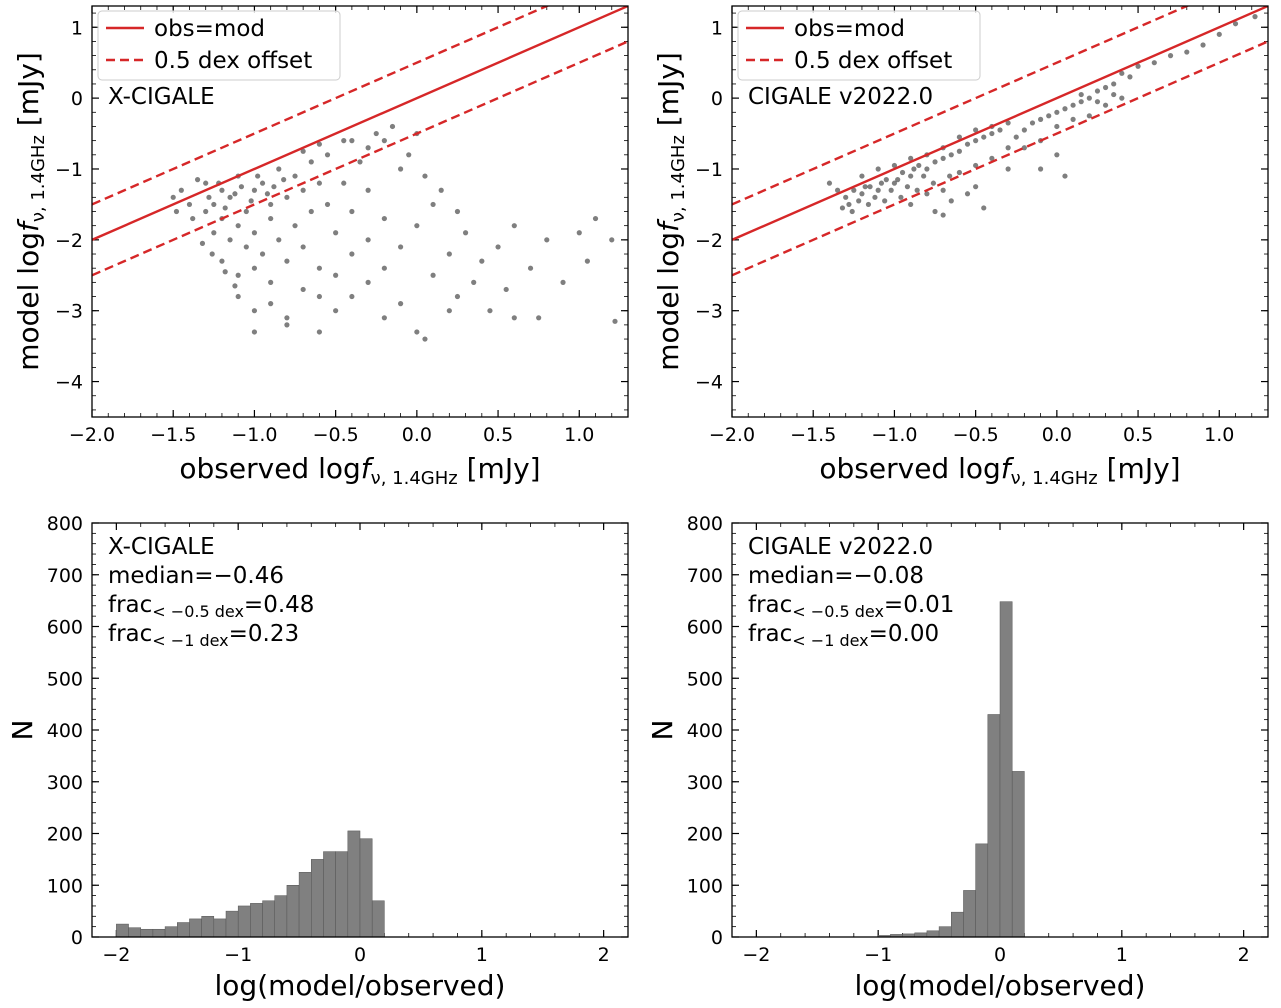 This screenshot has height=1008, width=1281. Describe the element at coordinates (579, 435) in the screenshot. I see `x-tick-label: 1.0` at that location.